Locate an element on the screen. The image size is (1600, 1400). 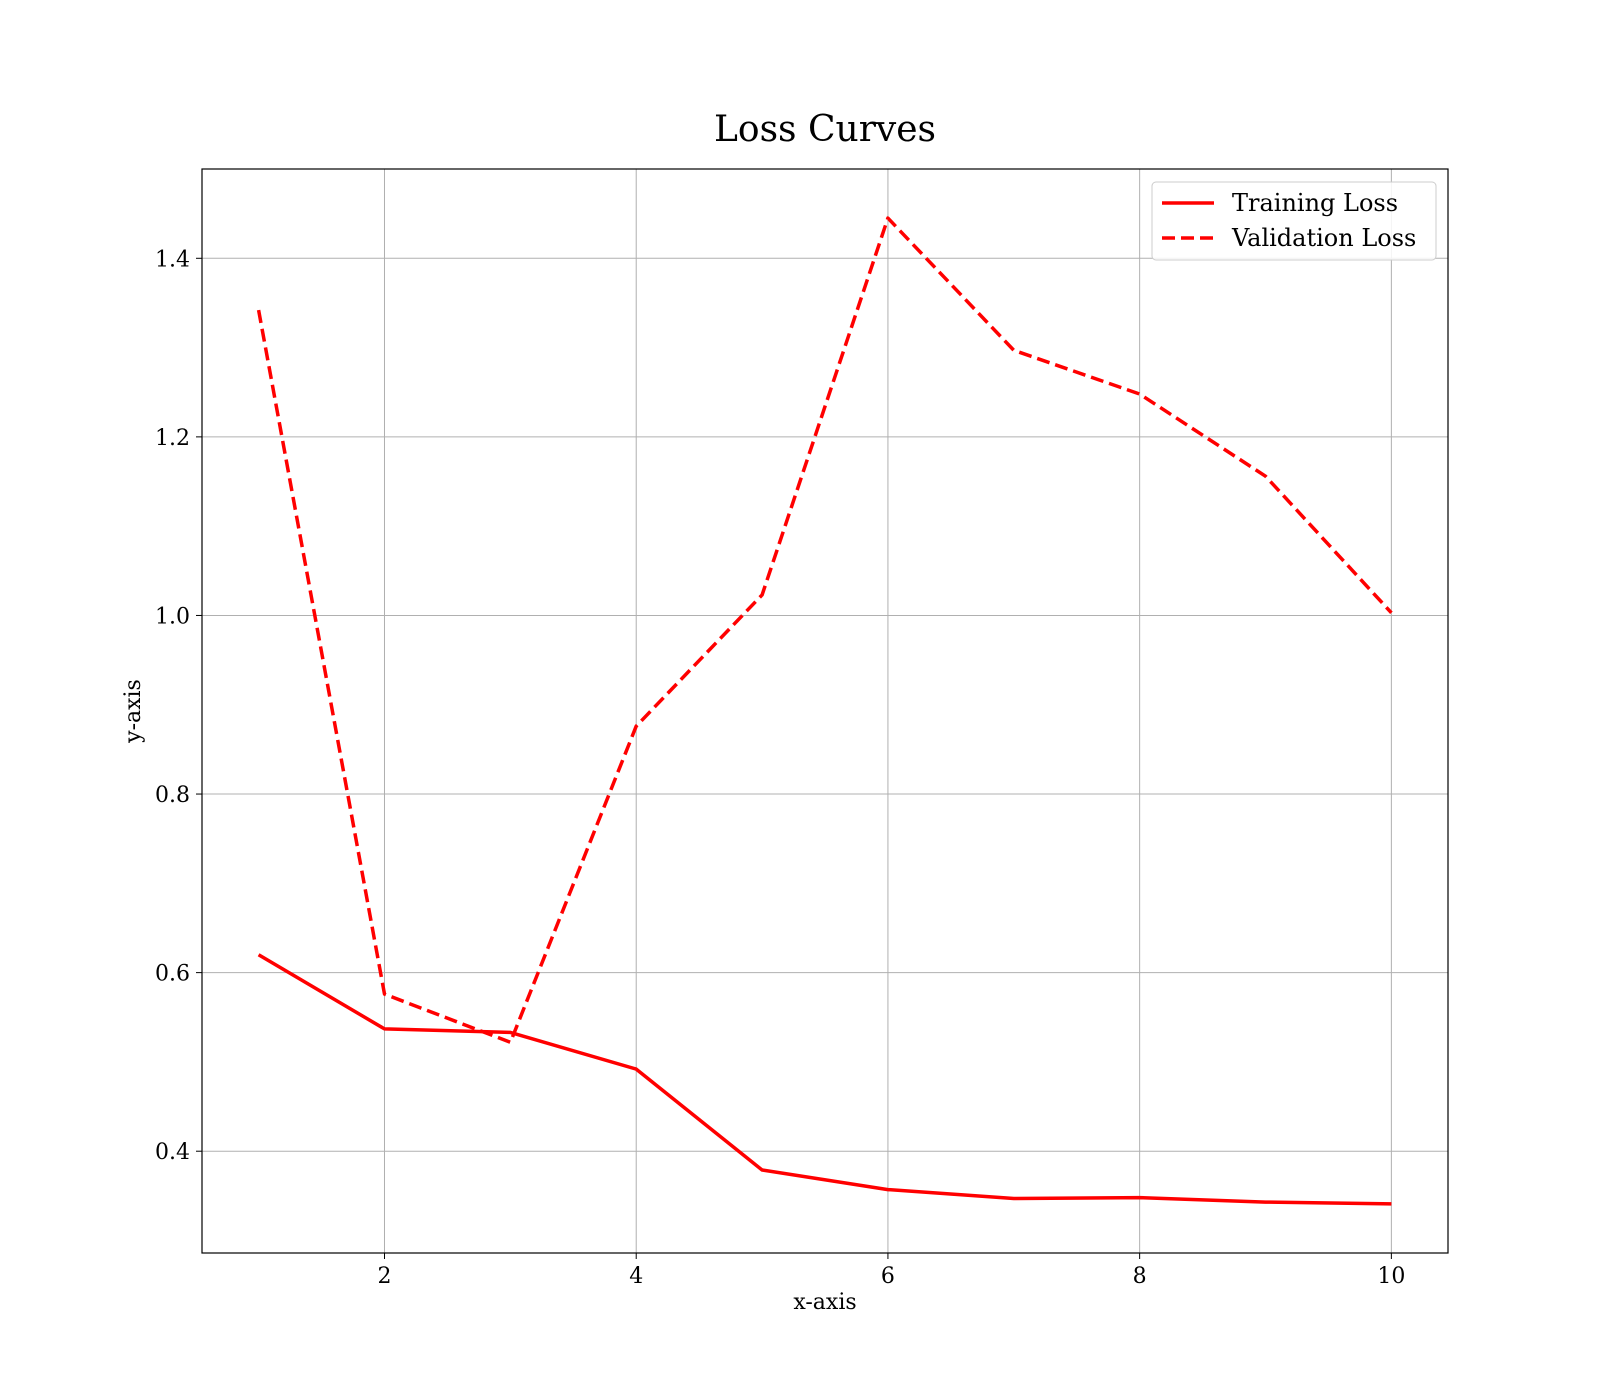
legend-label-validation-loss: Validation Loss is located at coordinates (1323, 238).